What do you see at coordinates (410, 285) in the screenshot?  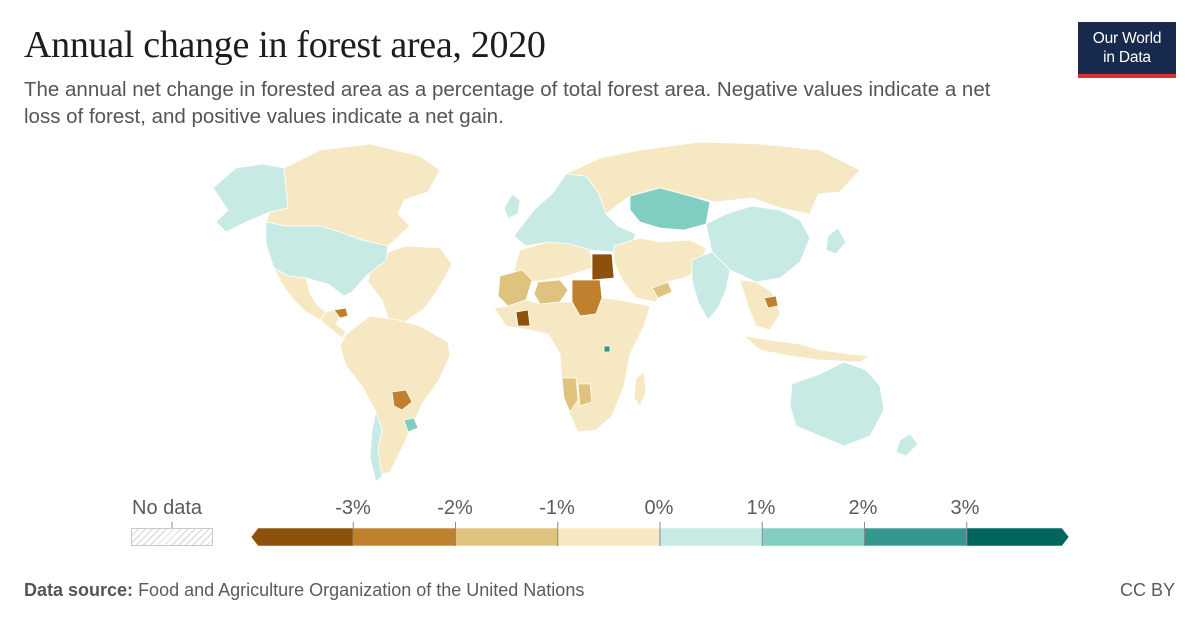 I see `region-greenland` at bounding box center [410, 285].